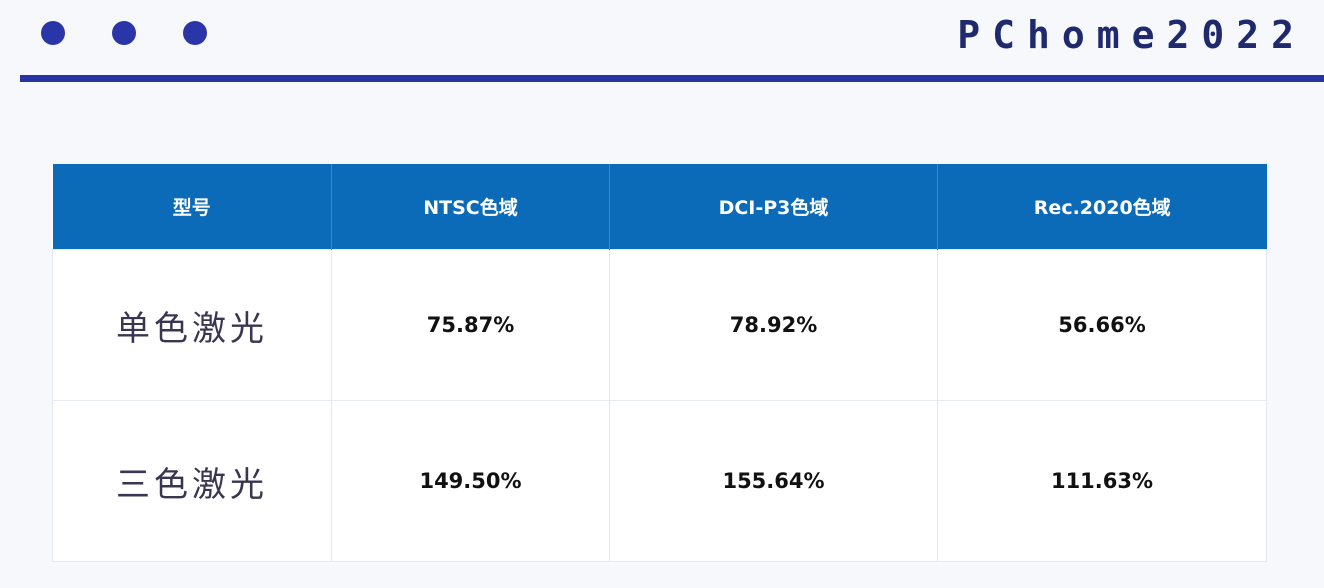  I want to click on table-header-row: 型号 NTSC色域 DCI-P3色域 Rec.2020色域, so click(659, 207).